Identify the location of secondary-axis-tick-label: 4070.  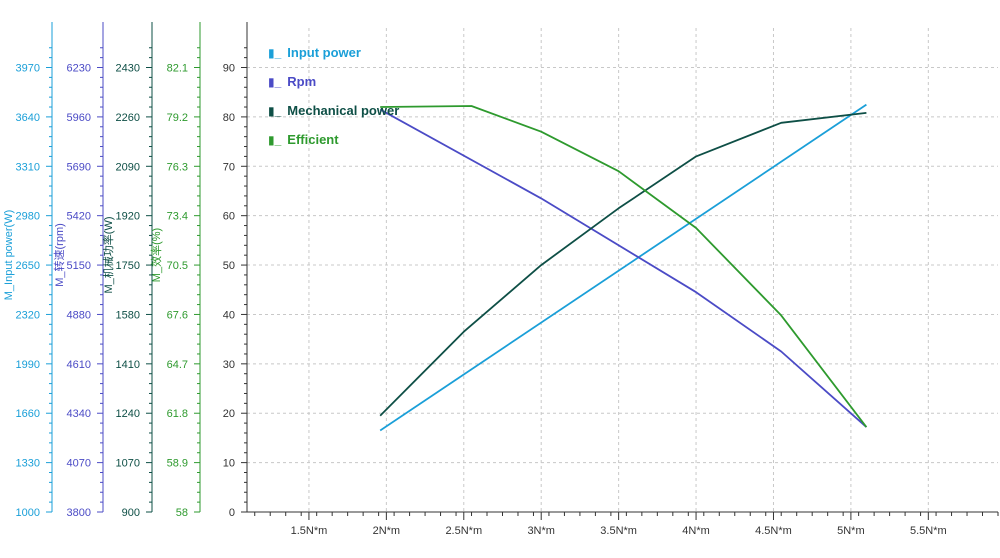
(79, 464).